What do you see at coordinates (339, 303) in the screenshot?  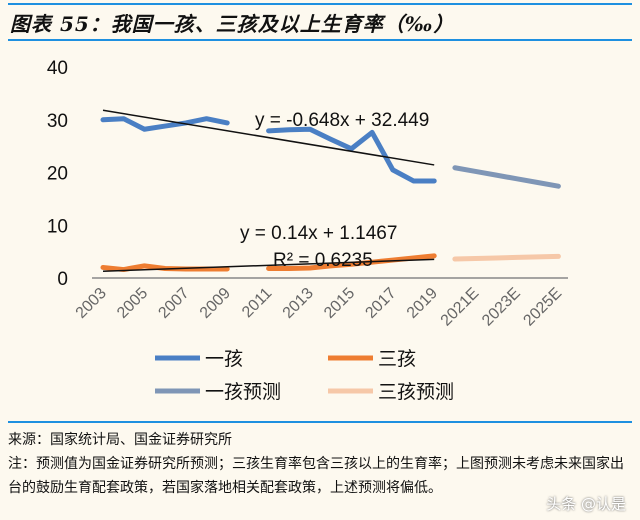 I see `x-tick-label: 2015` at bounding box center [339, 303].